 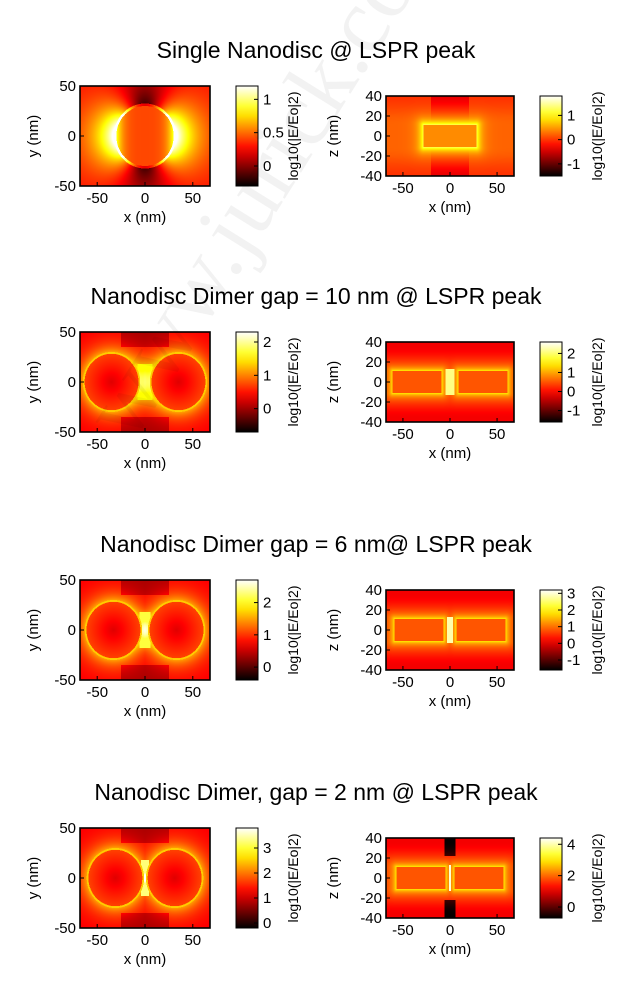 What do you see at coordinates (316, 50) in the screenshot?
I see `section-title: Single Nanodisc @ LSPR peak` at bounding box center [316, 50].